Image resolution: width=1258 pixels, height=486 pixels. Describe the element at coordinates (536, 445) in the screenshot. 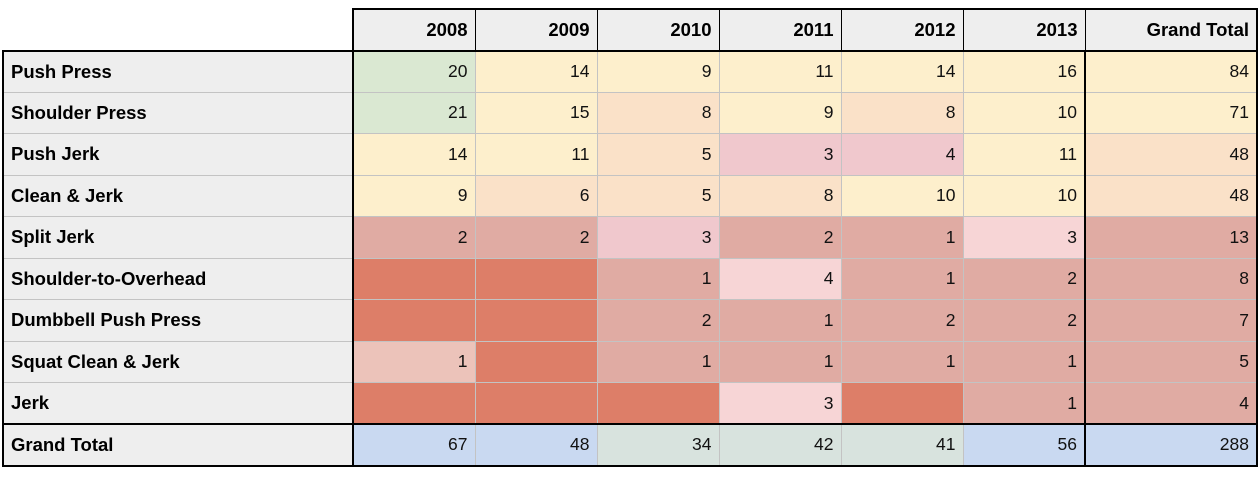

I see `grand-total-cell: 48` at that location.